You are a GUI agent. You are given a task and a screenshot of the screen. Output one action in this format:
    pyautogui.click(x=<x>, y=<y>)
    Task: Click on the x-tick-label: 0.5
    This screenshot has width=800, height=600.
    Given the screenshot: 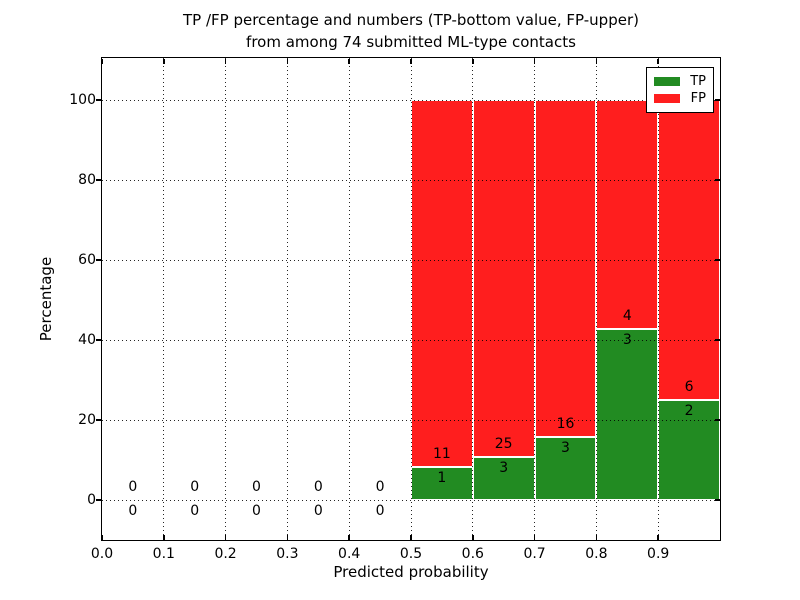 What is the action you would take?
    pyautogui.click(x=411, y=554)
    